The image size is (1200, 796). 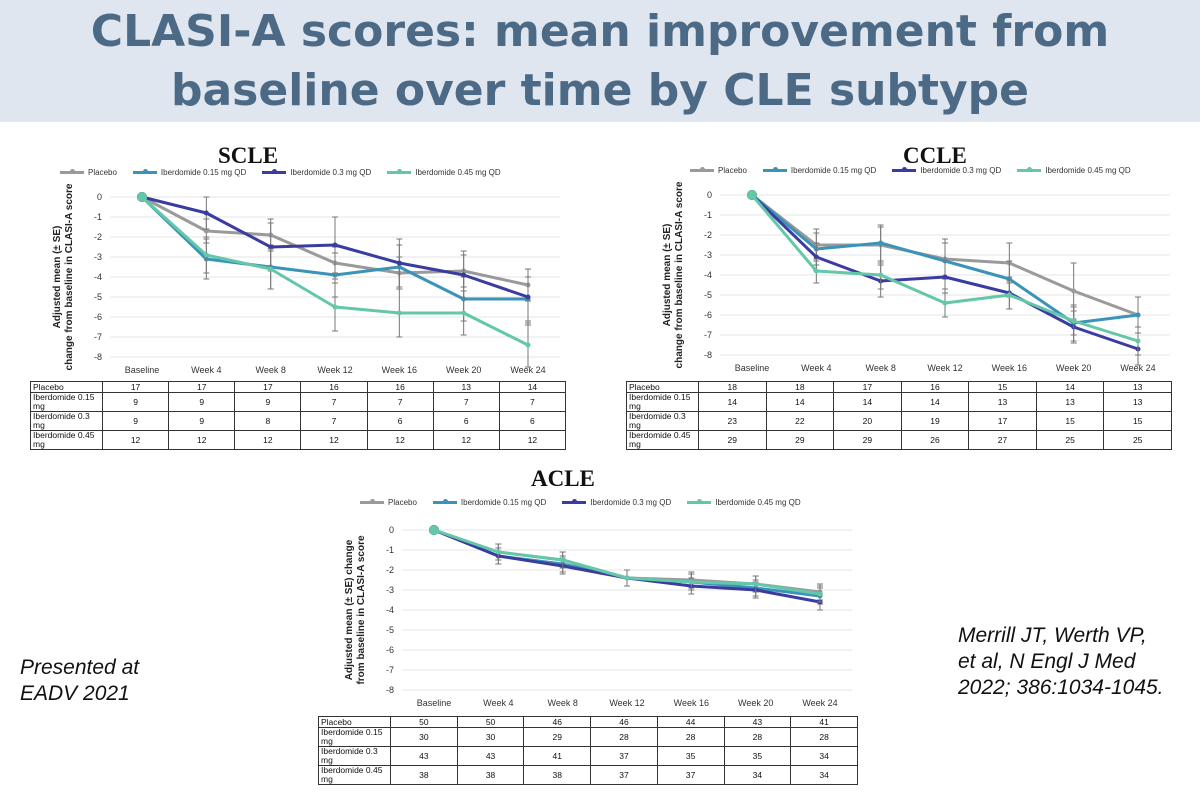 What do you see at coordinates (268, 387) in the screenshot?
I see `n-cell: 17` at bounding box center [268, 387].